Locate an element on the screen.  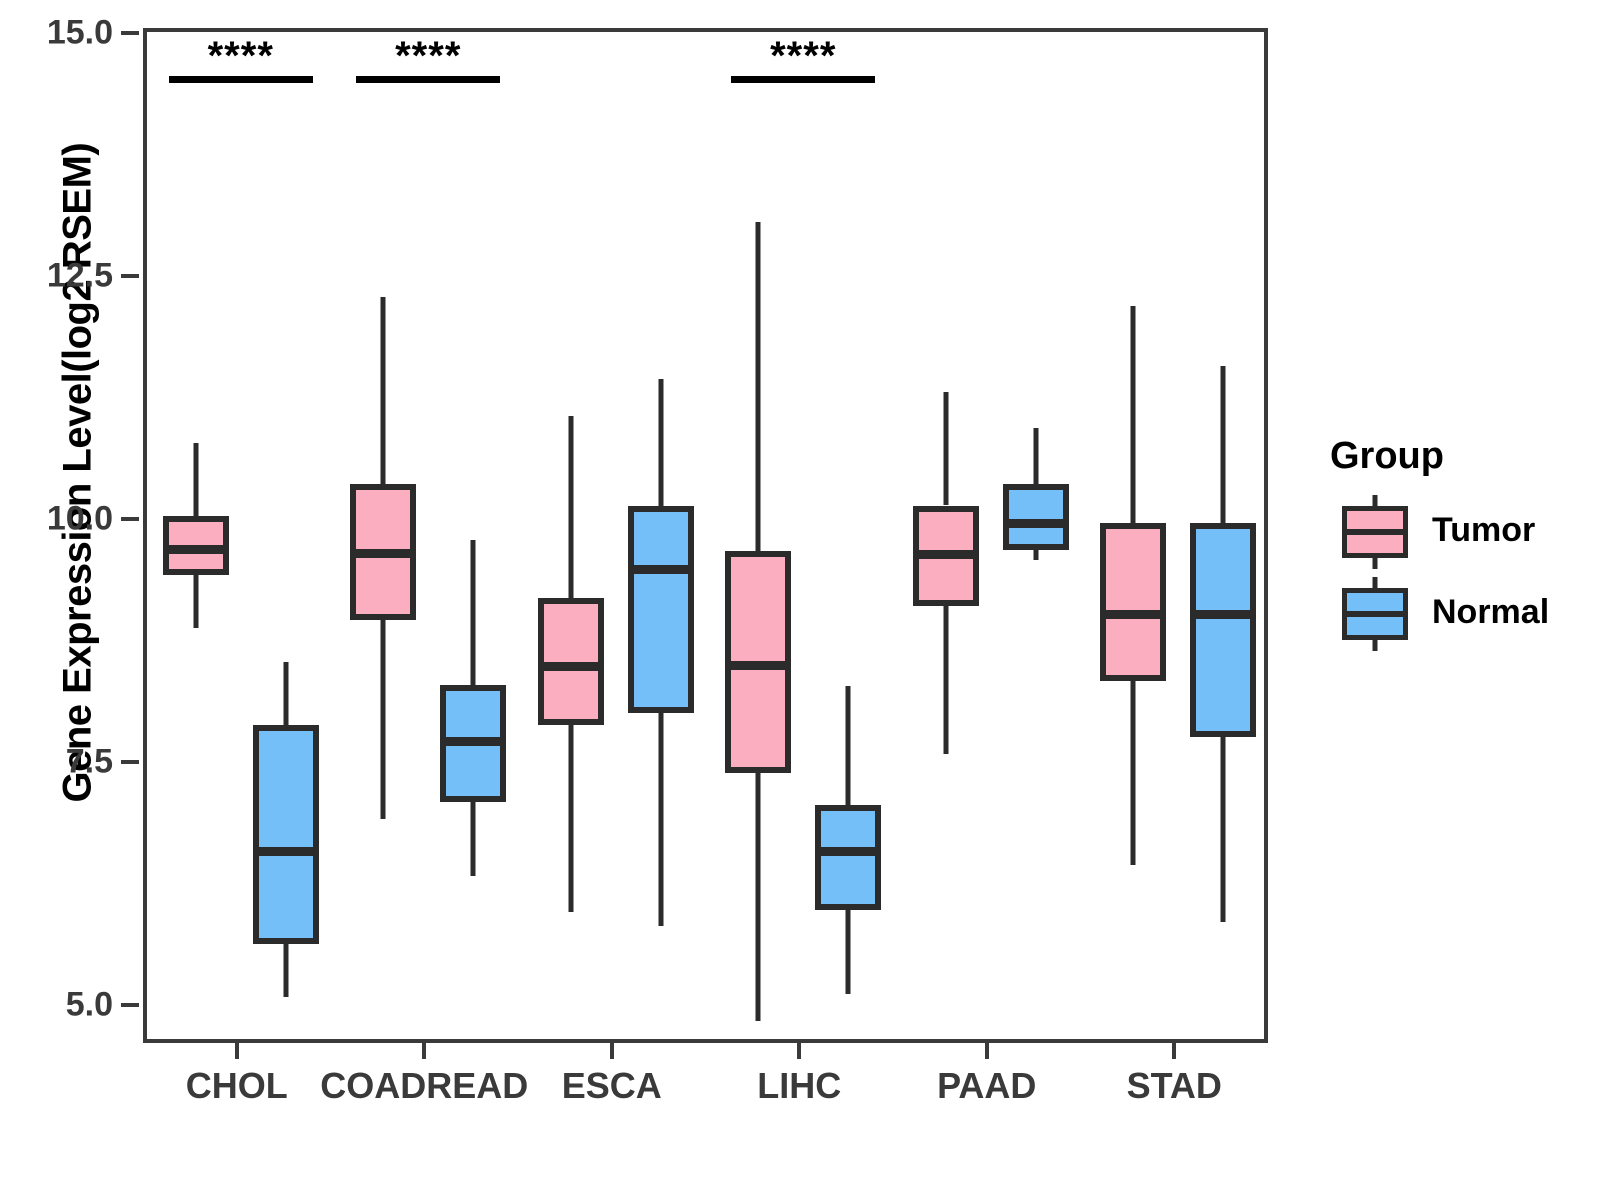
legend-item-normal: Normal is located at coordinates (1455, 615).